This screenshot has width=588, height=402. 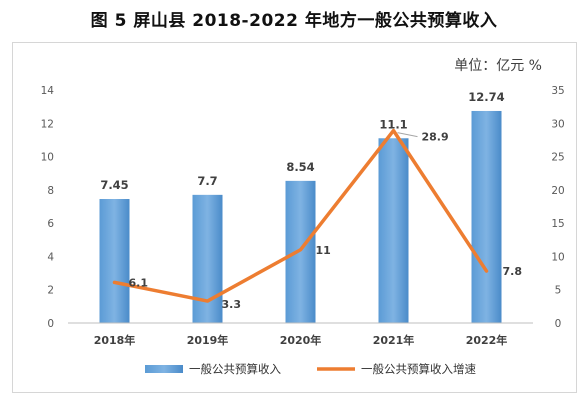 What do you see at coordinates (394, 340) in the screenshot?
I see `category-label: 2021年` at bounding box center [394, 340].